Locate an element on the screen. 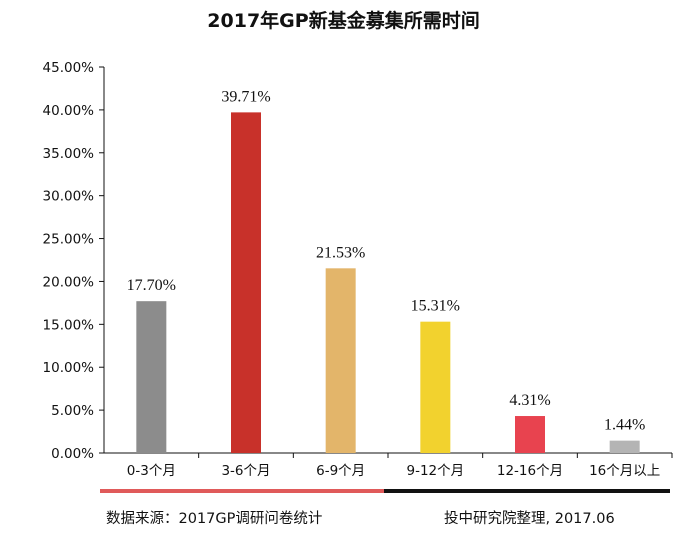  x-tick-label: 6-9个月 is located at coordinates (340, 471).